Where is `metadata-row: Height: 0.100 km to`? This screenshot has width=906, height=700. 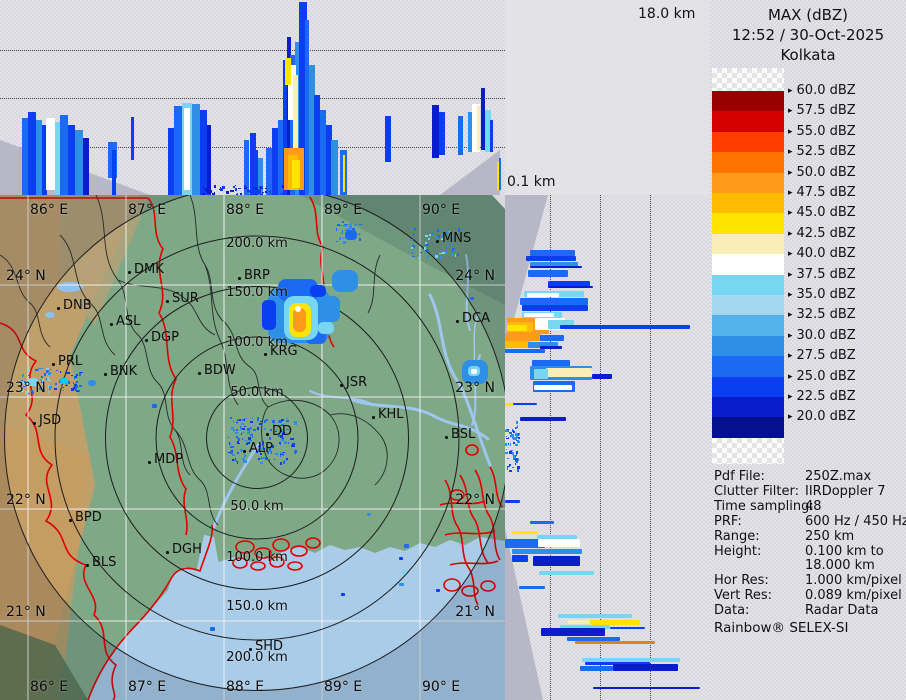
metadata-row: Height: 0.100 km to is located at coordinates (809, 551).